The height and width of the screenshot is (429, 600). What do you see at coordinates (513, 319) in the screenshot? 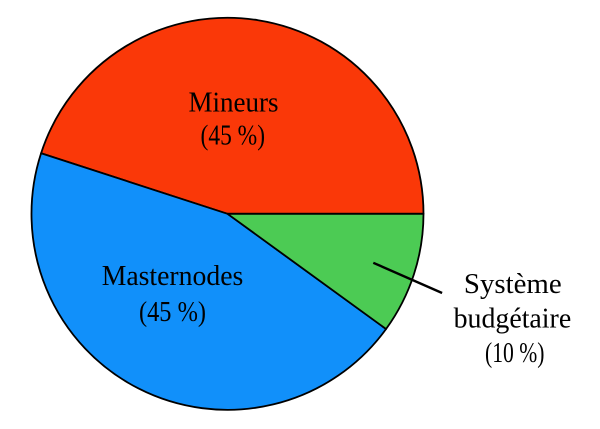
I see `svg-text: budgétaire` at bounding box center [513, 319].